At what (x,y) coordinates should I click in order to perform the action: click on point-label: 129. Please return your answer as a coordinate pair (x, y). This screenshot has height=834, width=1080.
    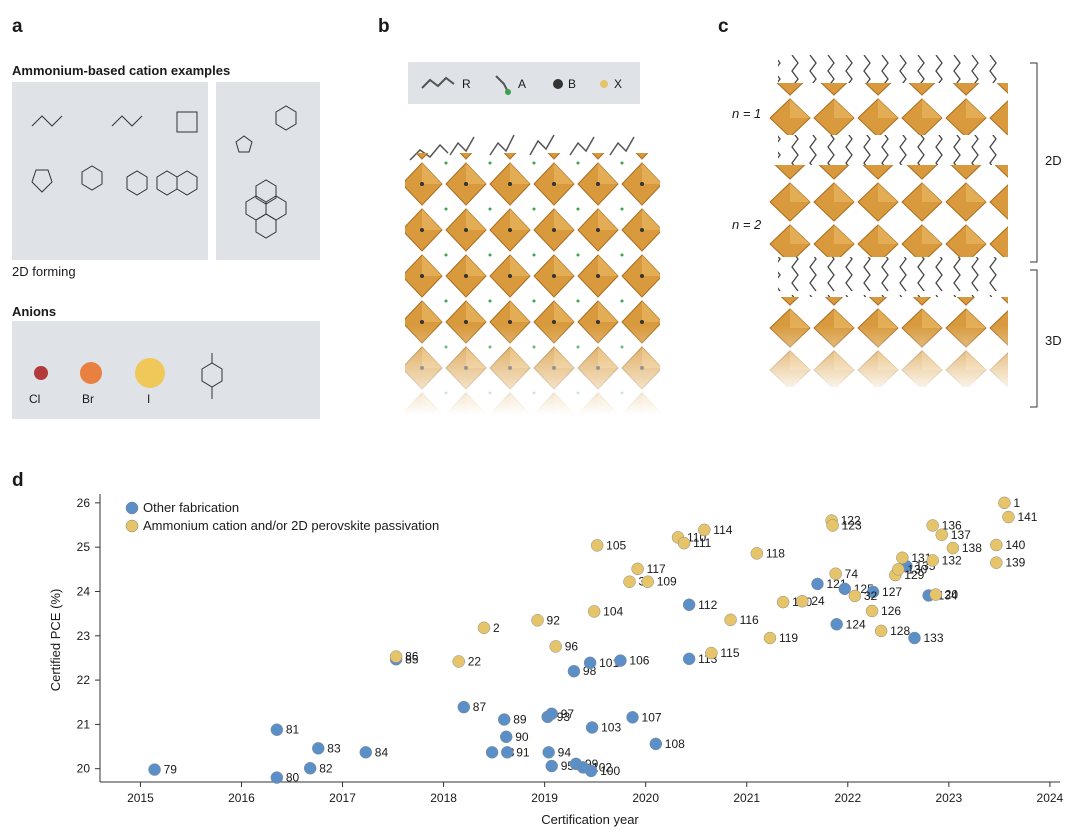
    Looking at the image, I should click on (914, 575).